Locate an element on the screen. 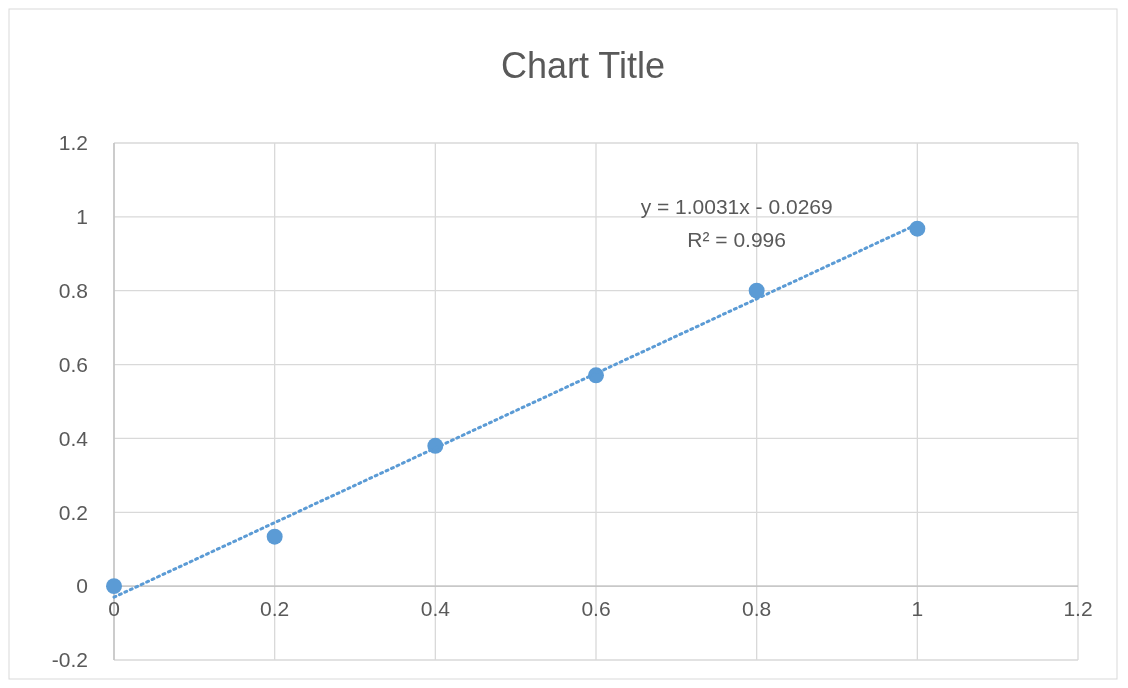  y-tick-label: 0.4 is located at coordinates (73, 438).